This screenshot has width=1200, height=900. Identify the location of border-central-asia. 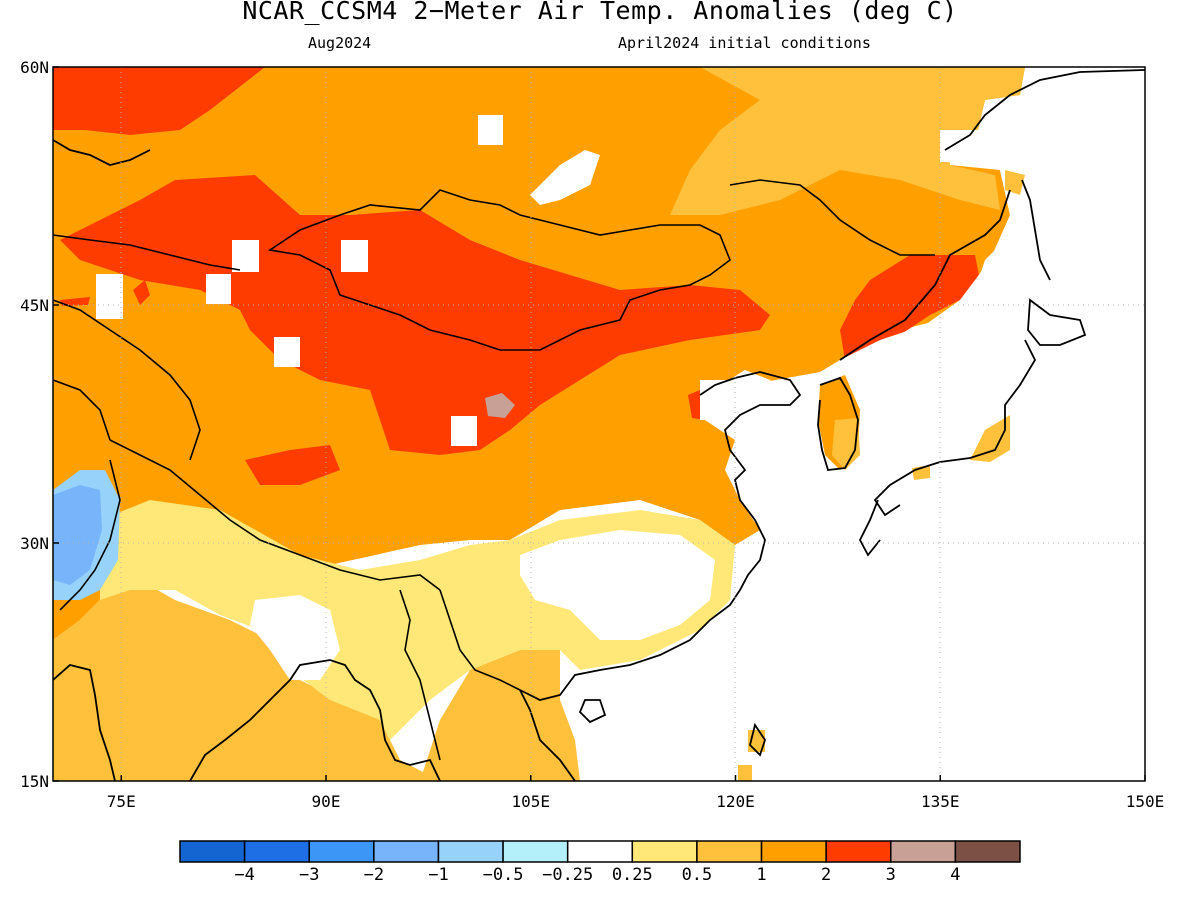
(127, 380).